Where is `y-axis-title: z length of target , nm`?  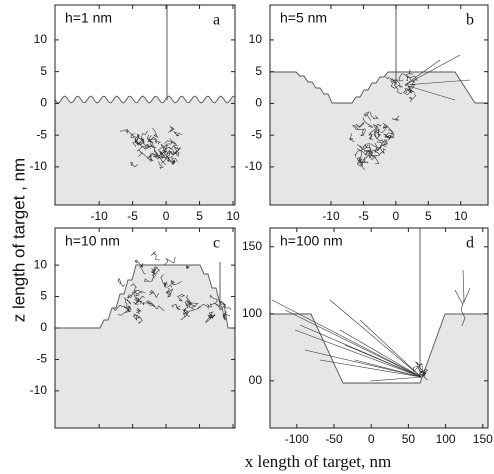
y-axis-title: z length of target , nm is located at coordinates (18, 240).